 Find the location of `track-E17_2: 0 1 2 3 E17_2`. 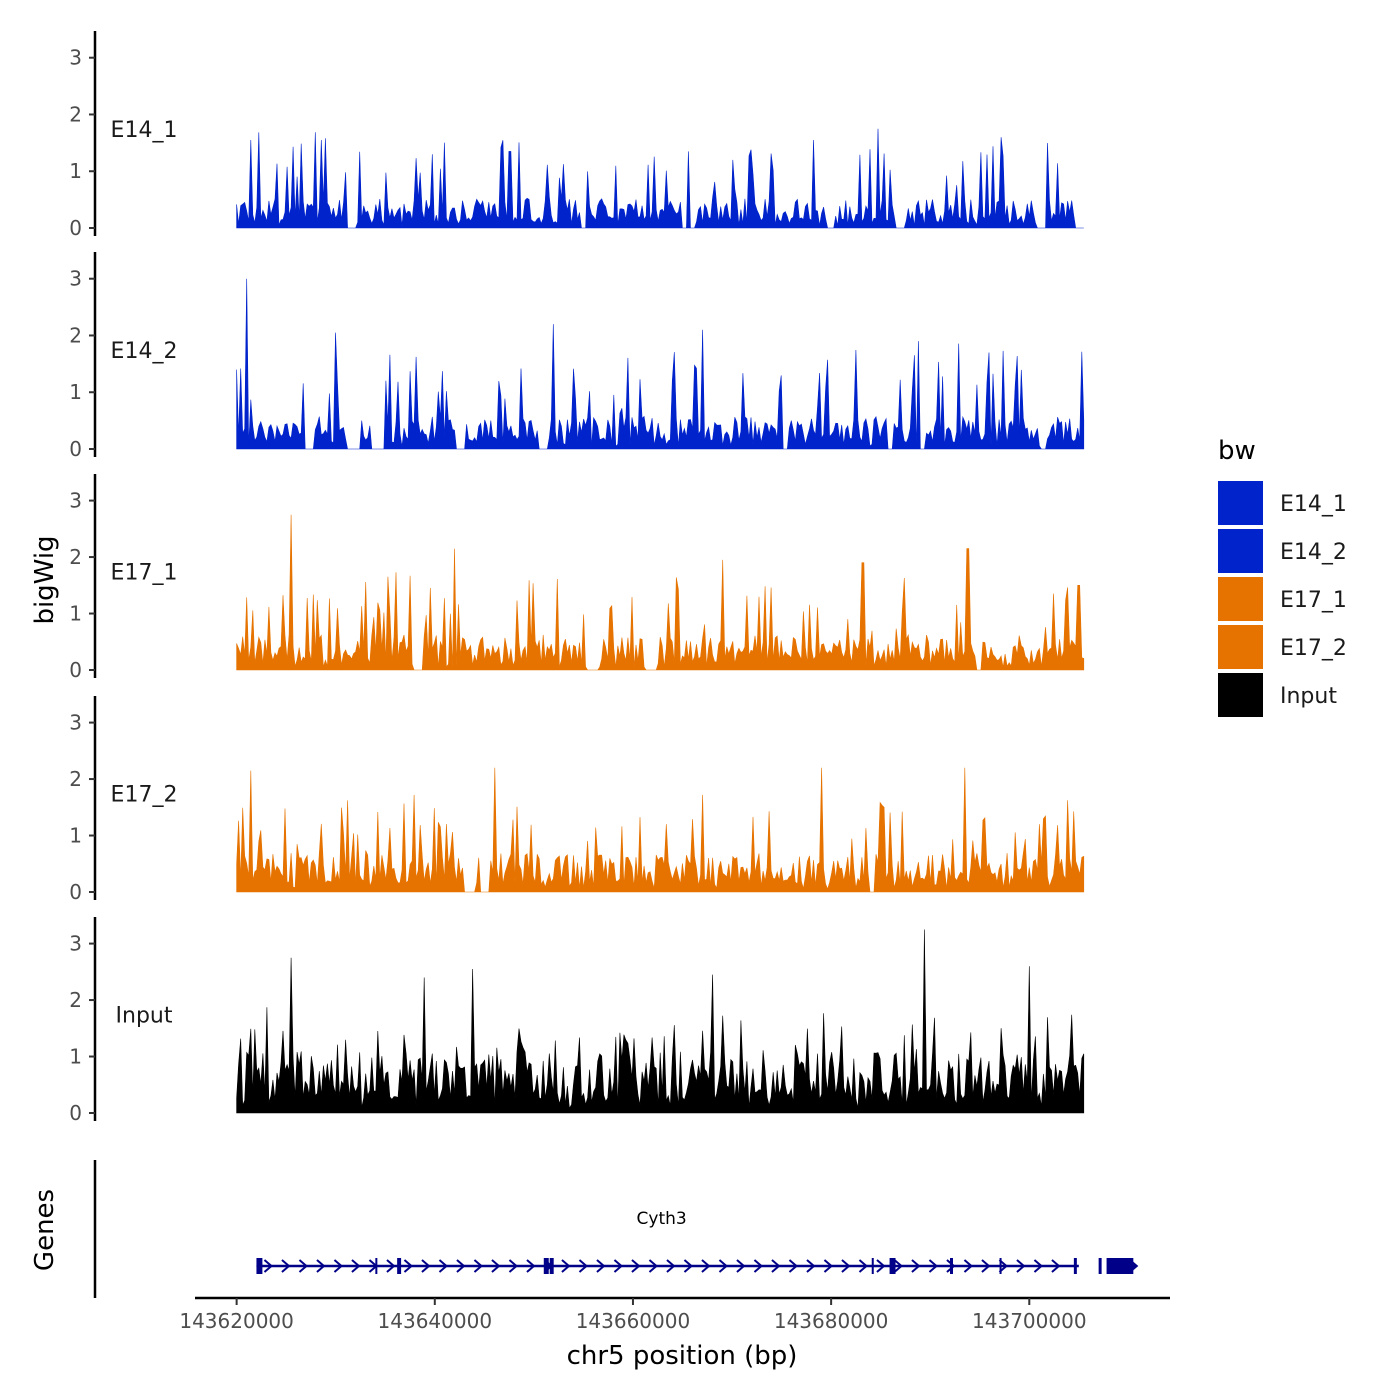

track-E17_2: 0 1 2 3 E17_2 is located at coordinates (577, 800).